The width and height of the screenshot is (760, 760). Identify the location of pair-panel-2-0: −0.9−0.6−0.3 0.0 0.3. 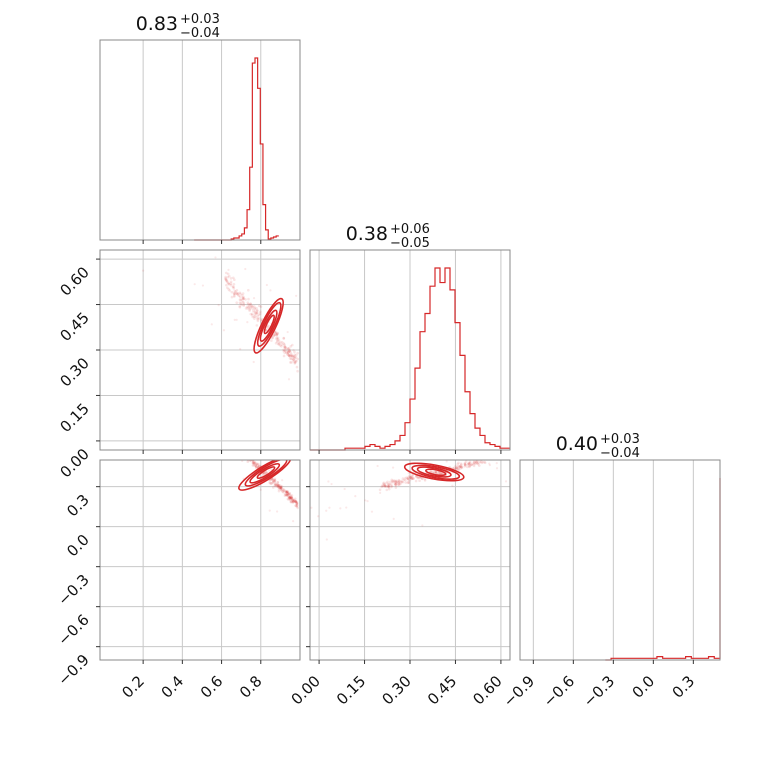
(177, 552).